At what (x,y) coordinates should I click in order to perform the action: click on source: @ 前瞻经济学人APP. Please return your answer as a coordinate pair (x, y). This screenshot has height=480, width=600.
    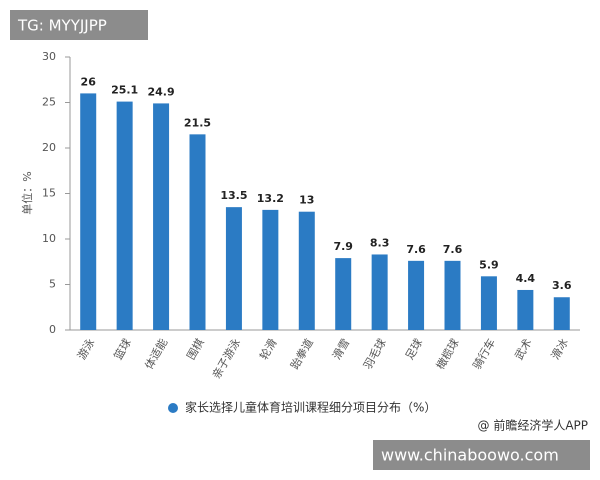
    Looking at the image, I should click on (533, 425).